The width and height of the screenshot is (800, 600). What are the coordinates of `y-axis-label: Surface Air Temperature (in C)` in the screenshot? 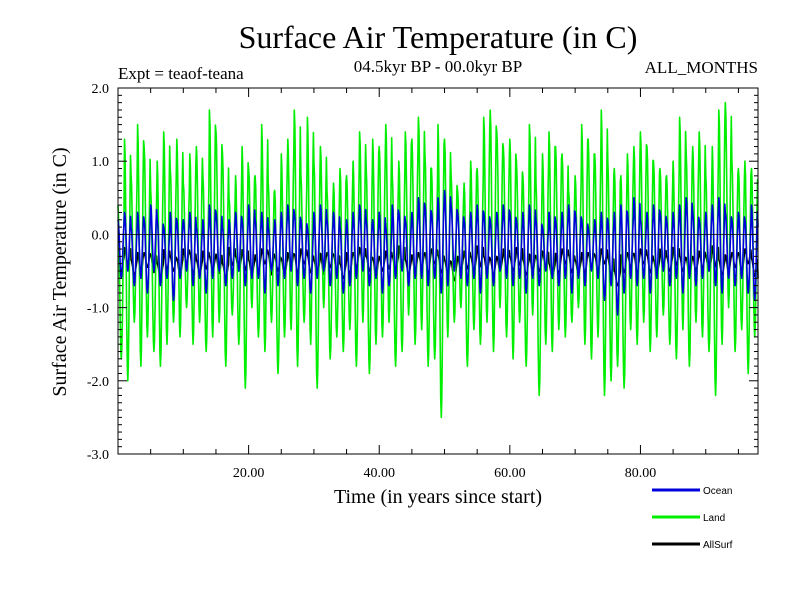 It's located at (60, 271).